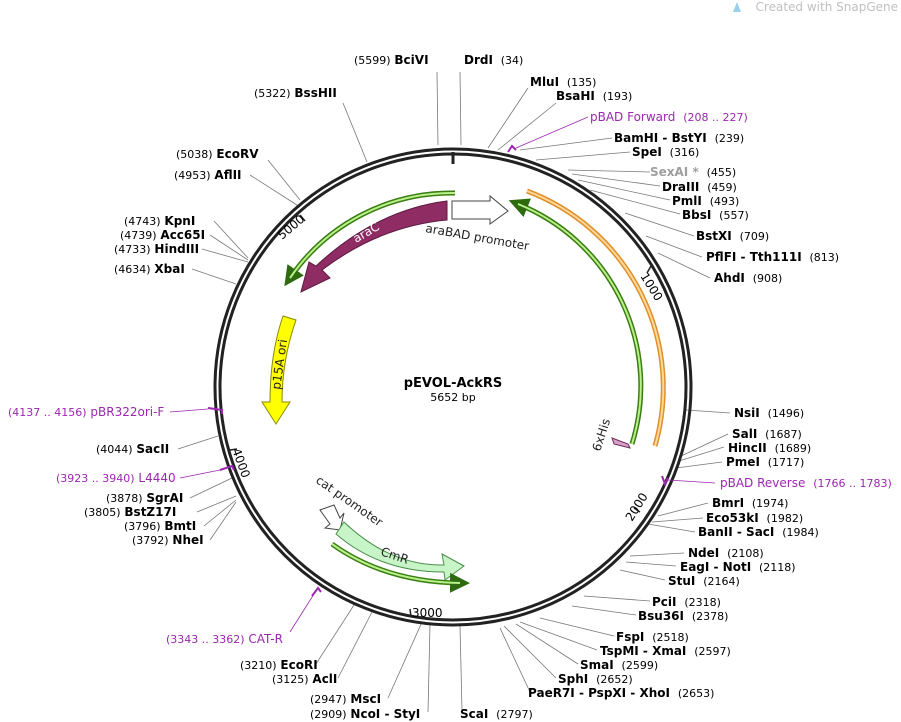 Image resolution: width=901 pixels, height=722 pixels. I want to click on svg-text: SexAI * (455), so click(693, 172).